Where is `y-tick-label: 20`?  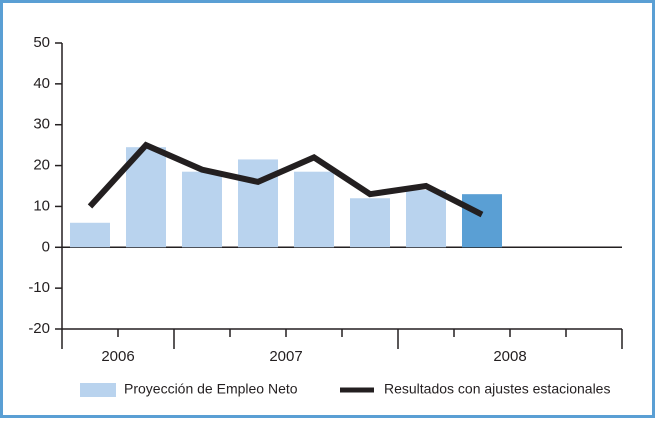
y-tick-label: 20 is located at coordinates (41, 165).